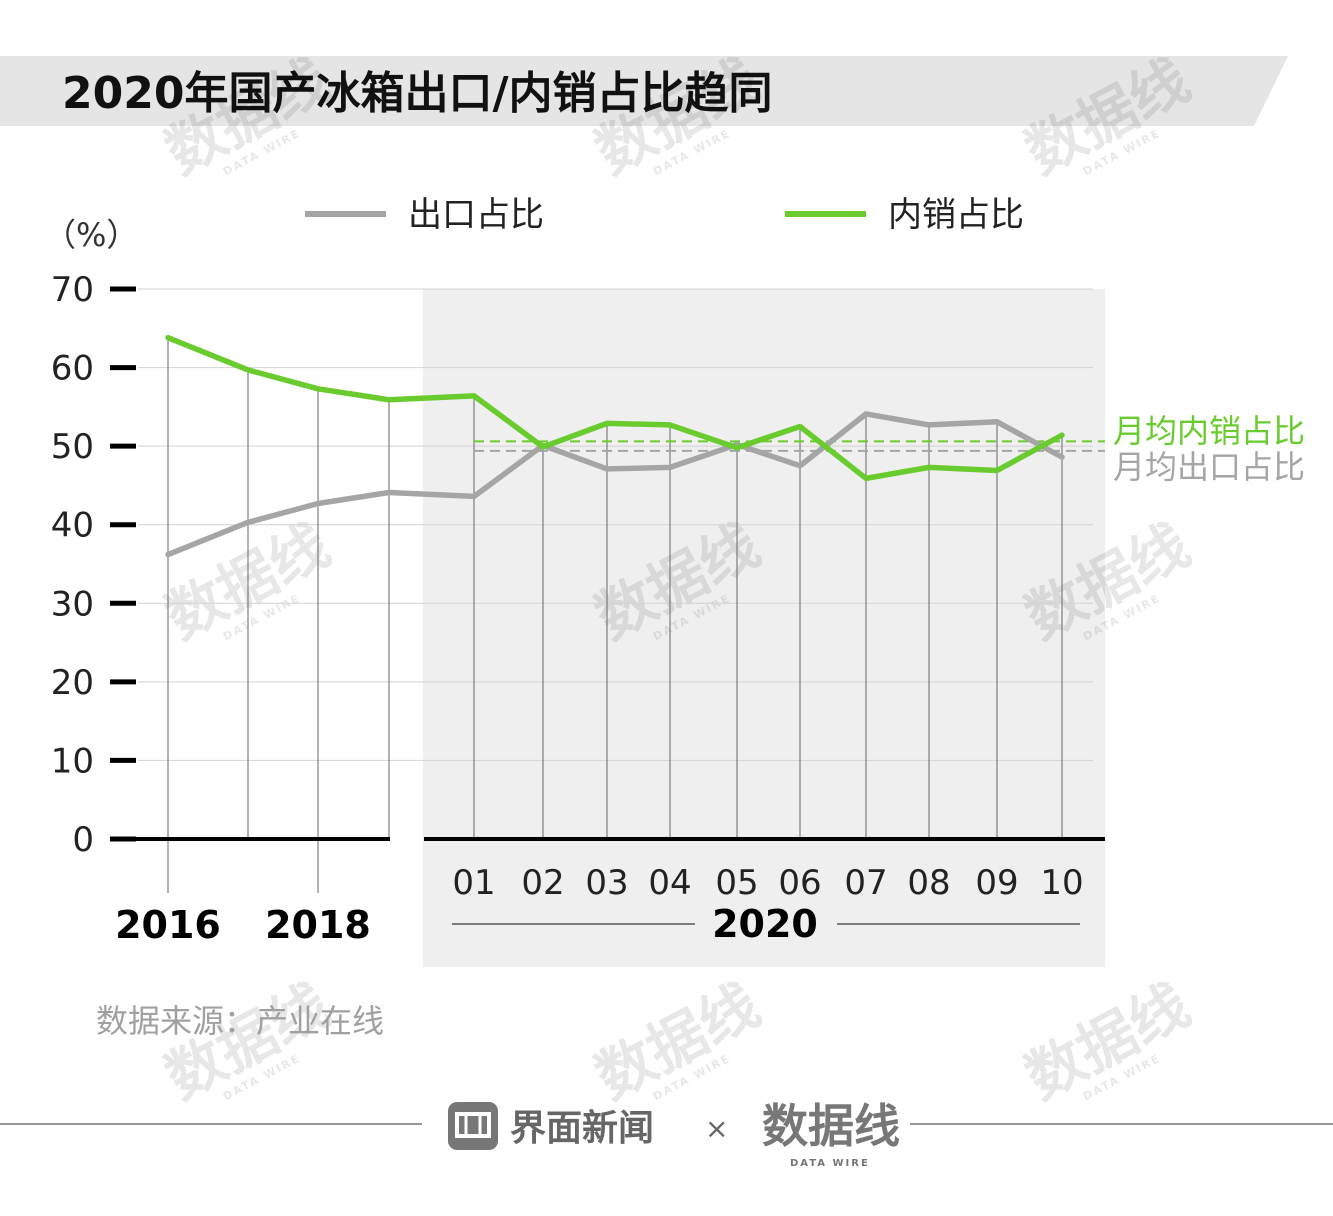 This screenshot has height=1216, width=1333. What do you see at coordinates (72, 369) in the screenshot?
I see `y-tick-label: 60` at bounding box center [72, 369].